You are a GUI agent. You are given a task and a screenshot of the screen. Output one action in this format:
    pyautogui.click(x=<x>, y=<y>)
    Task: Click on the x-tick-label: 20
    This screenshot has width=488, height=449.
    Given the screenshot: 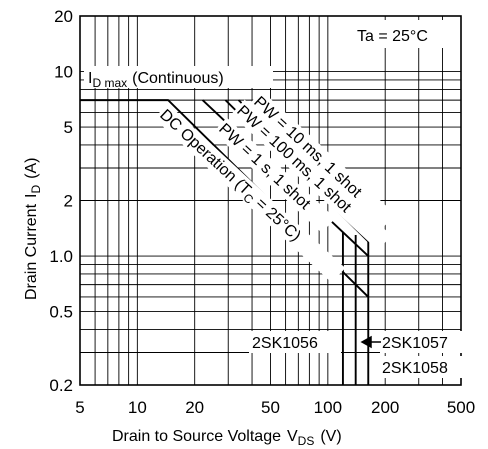 What is the action you would take?
    pyautogui.click(x=194, y=407)
    